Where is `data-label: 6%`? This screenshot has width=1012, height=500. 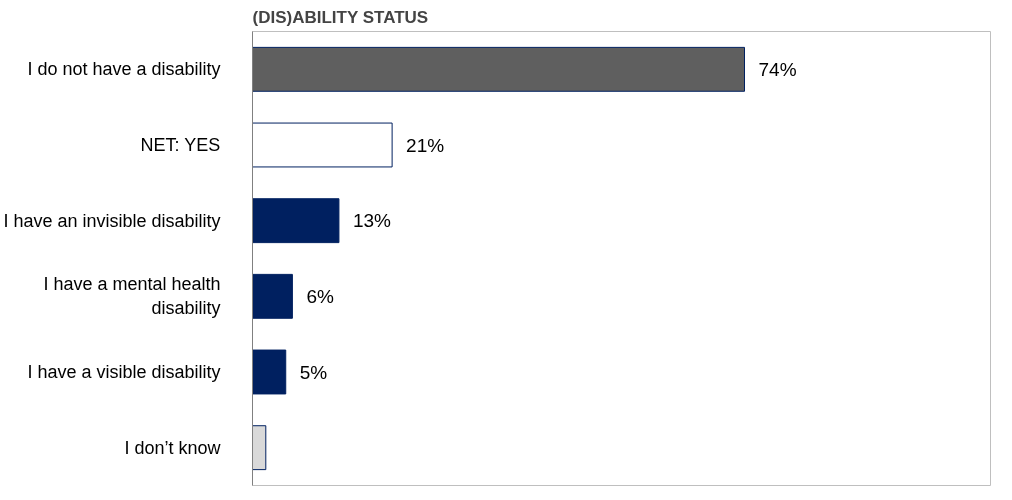 data-label: 6% is located at coordinates (320, 296).